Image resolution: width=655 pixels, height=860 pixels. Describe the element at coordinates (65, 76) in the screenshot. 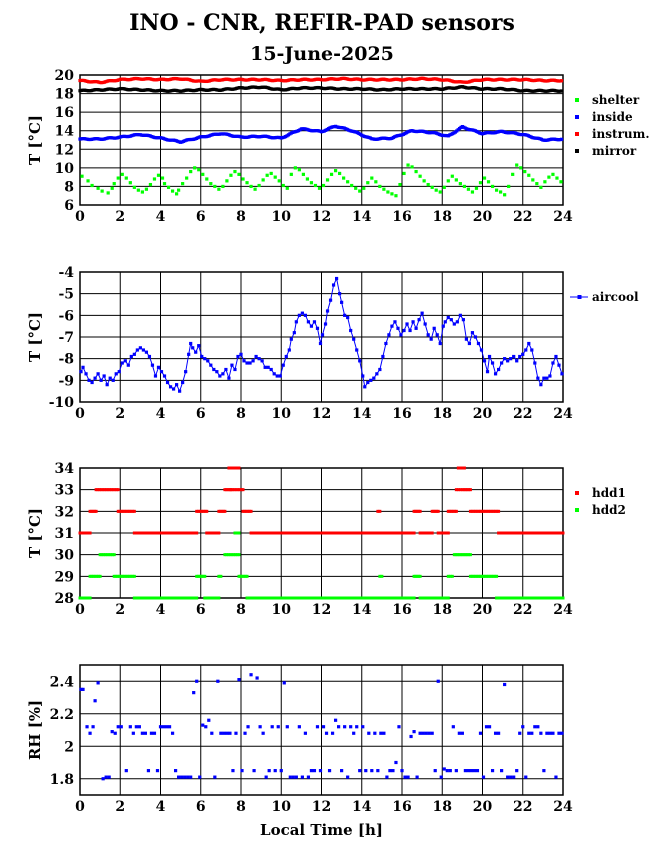

I see `y-tick-label: 20` at that location.